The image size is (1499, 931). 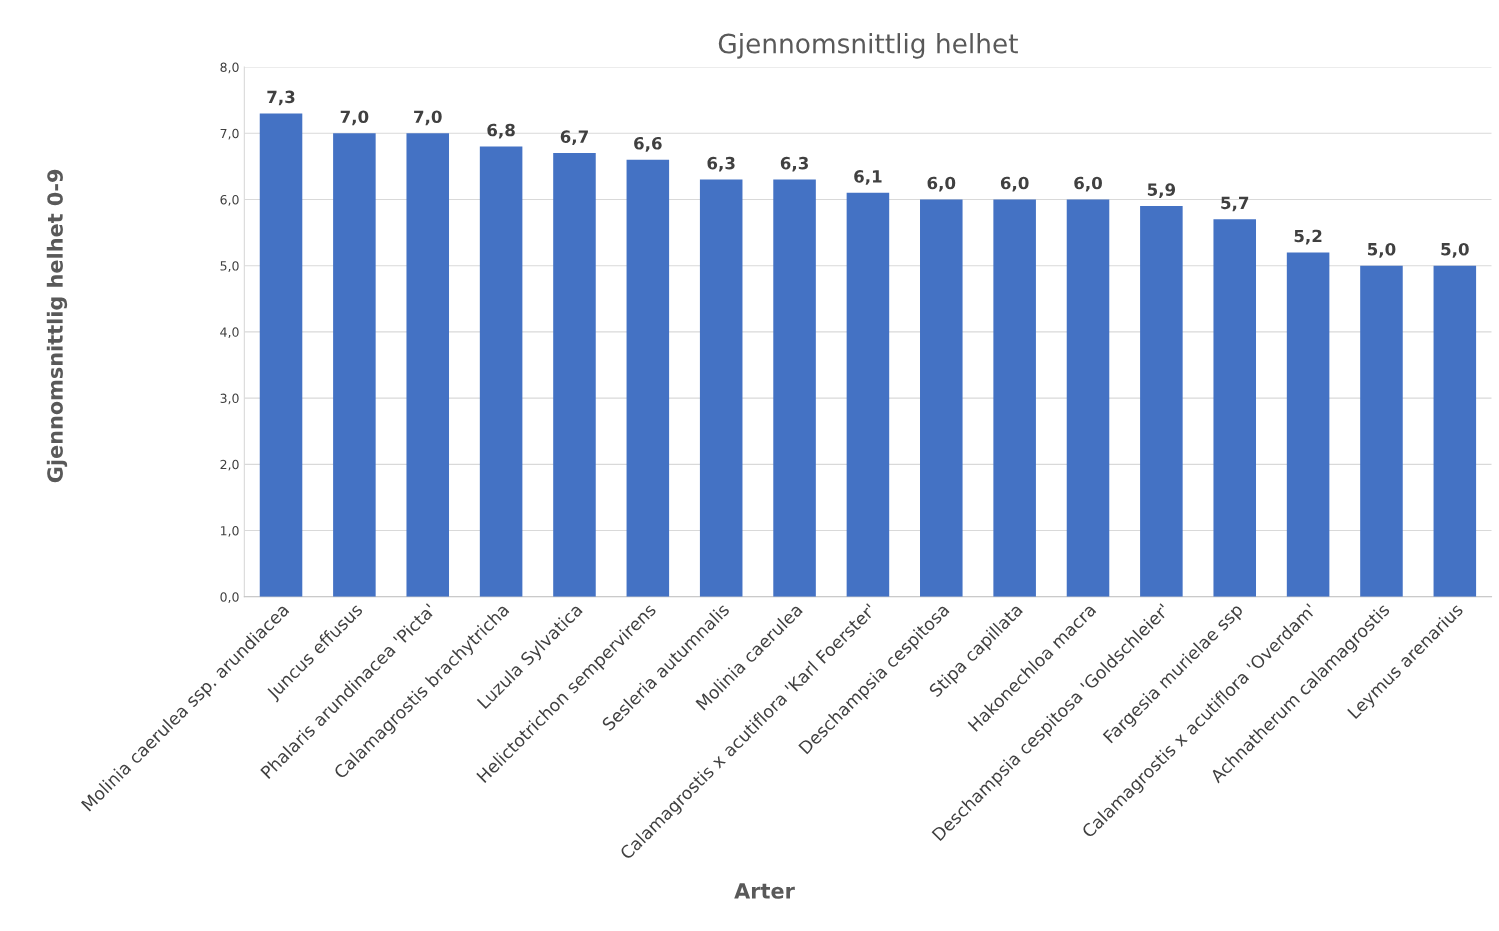 What do you see at coordinates (764, 891) in the screenshot?
I see `x-axis-title: Arter` at bounding box center [764, 891].